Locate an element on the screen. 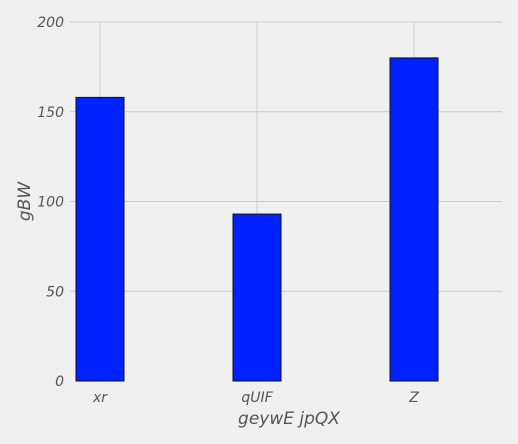  x-tick-label: xr is located at coordinates (100, 398).